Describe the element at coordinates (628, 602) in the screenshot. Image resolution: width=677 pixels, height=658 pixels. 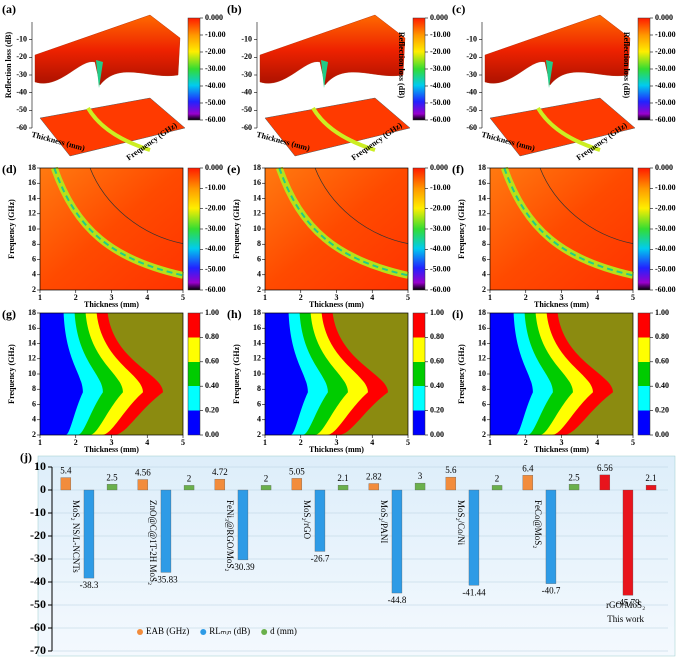
I see `value-label: -45.79` at that location.